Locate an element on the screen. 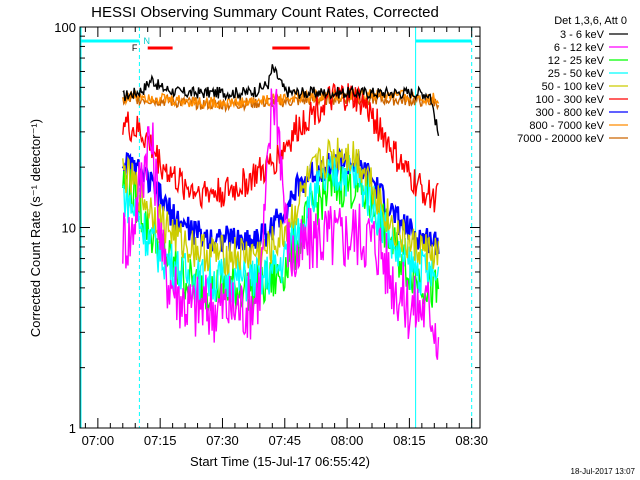 Image resolution: width=640 pixels, height=480 pixels. x-tick-label: 07:00 is located at coordinates (98, 440).